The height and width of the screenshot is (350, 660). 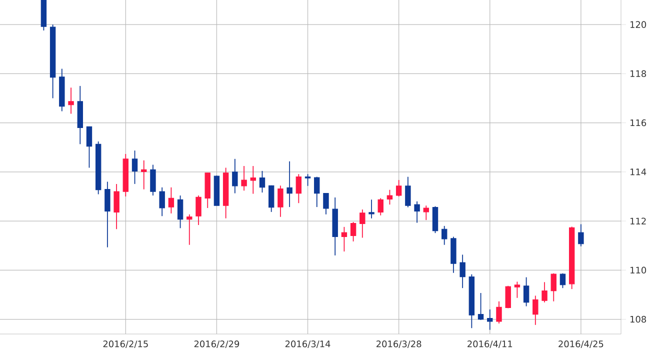 I want to click on y-tick-label: 118, so click(x=638, y=74).